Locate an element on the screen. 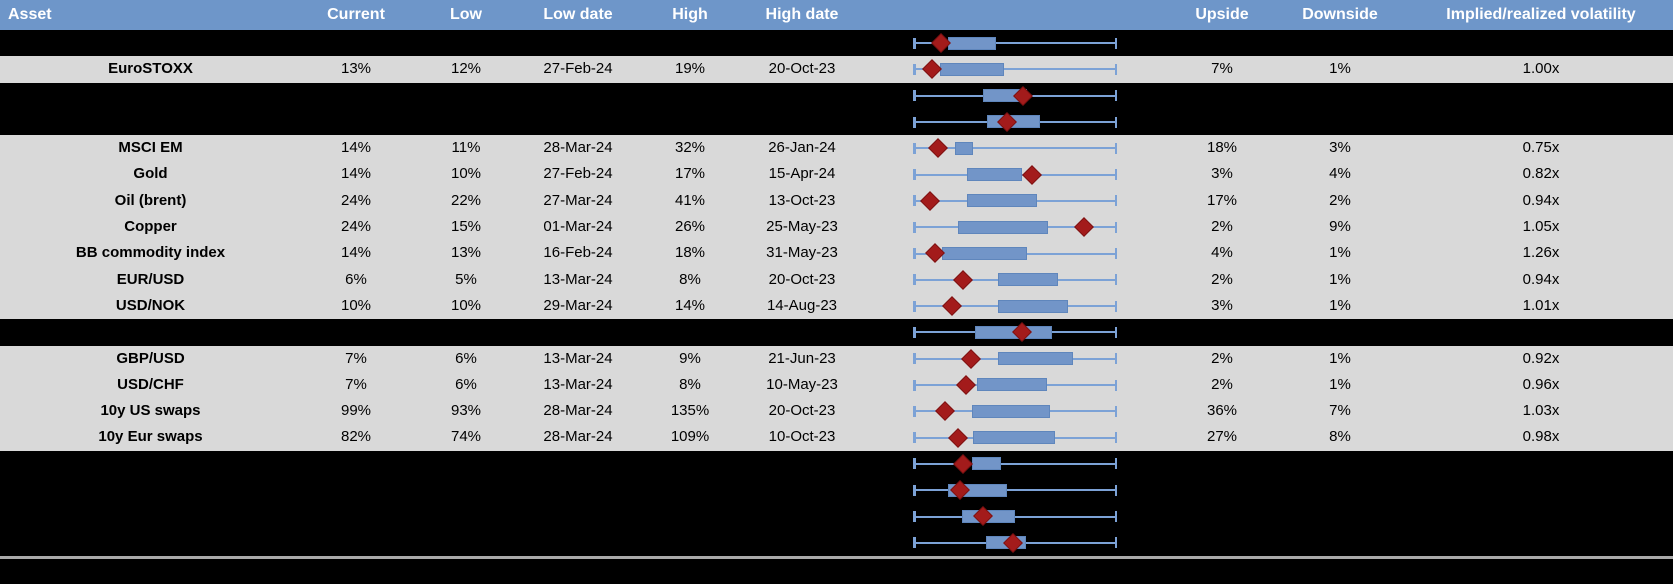 This screenshot has width=1673, height=584. cell-high-date: 10-Oct-23 is located at coordinates (802, 437).